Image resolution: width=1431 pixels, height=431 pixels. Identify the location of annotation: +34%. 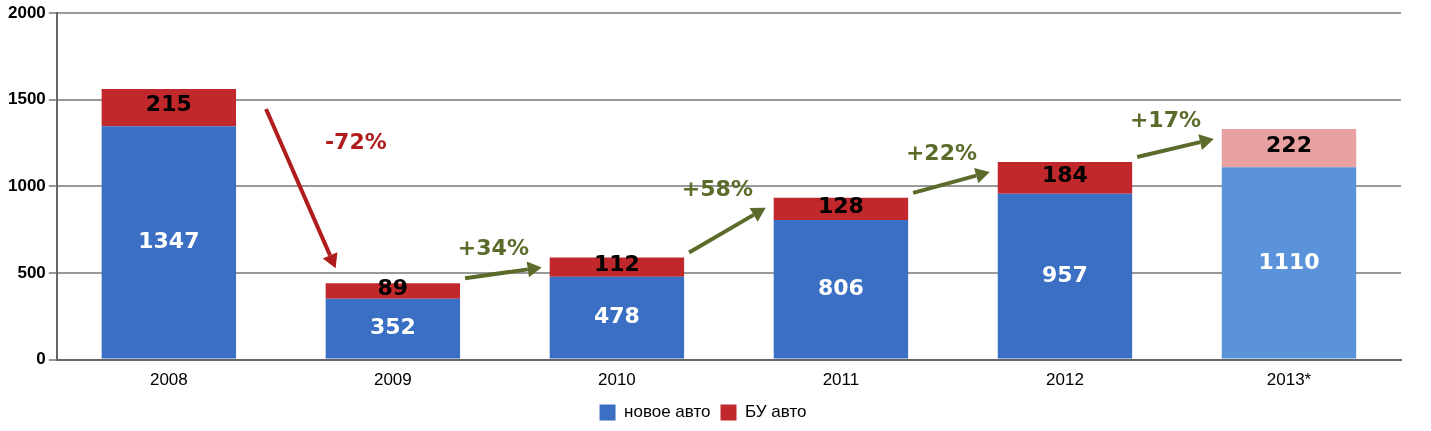
(493, 248).